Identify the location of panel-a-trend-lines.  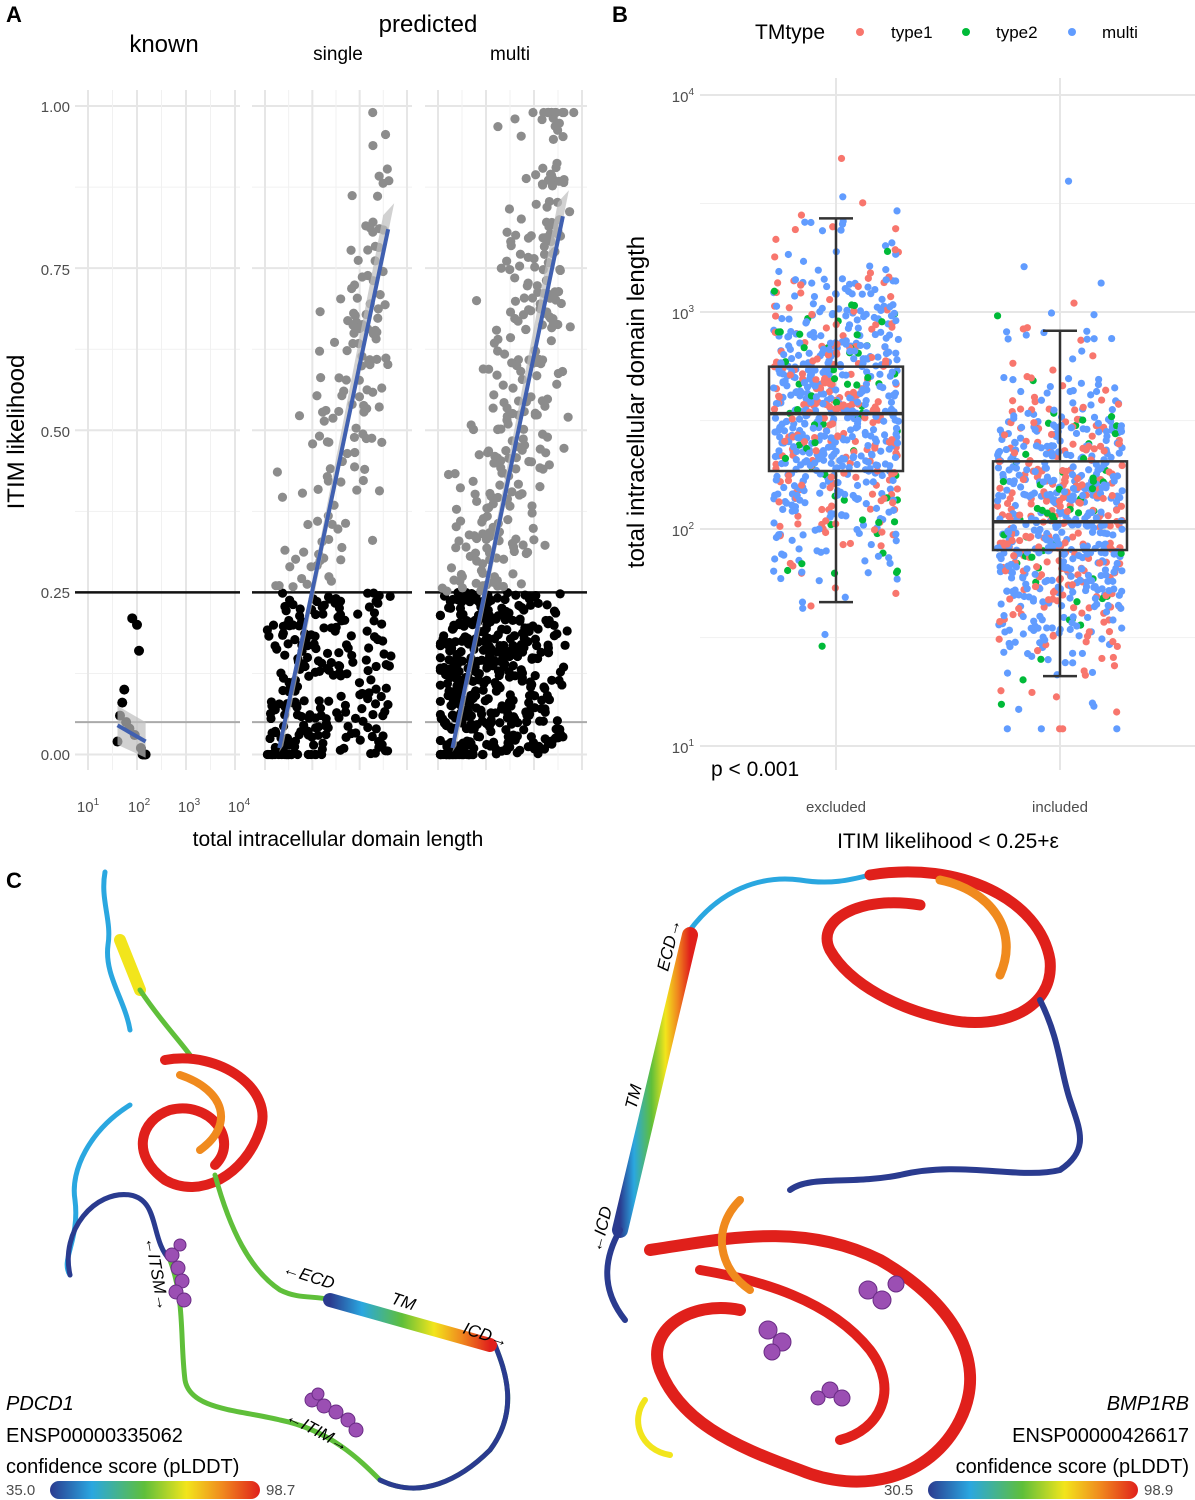
(342, 474).